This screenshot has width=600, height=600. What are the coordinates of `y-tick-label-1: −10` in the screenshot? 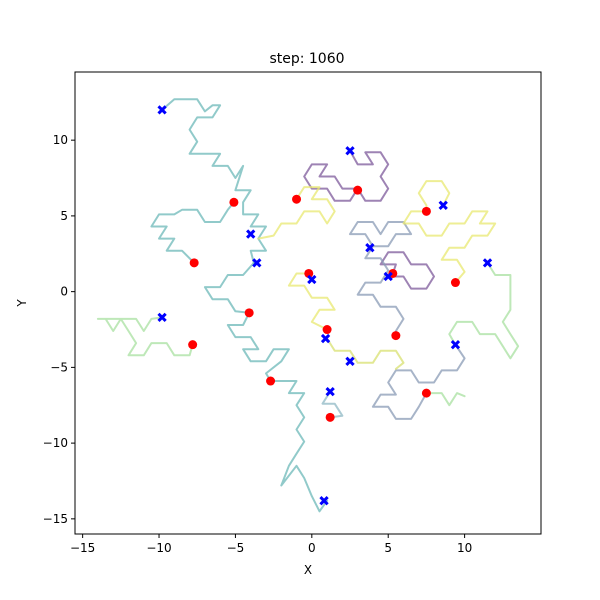 It's located at (55, 443).